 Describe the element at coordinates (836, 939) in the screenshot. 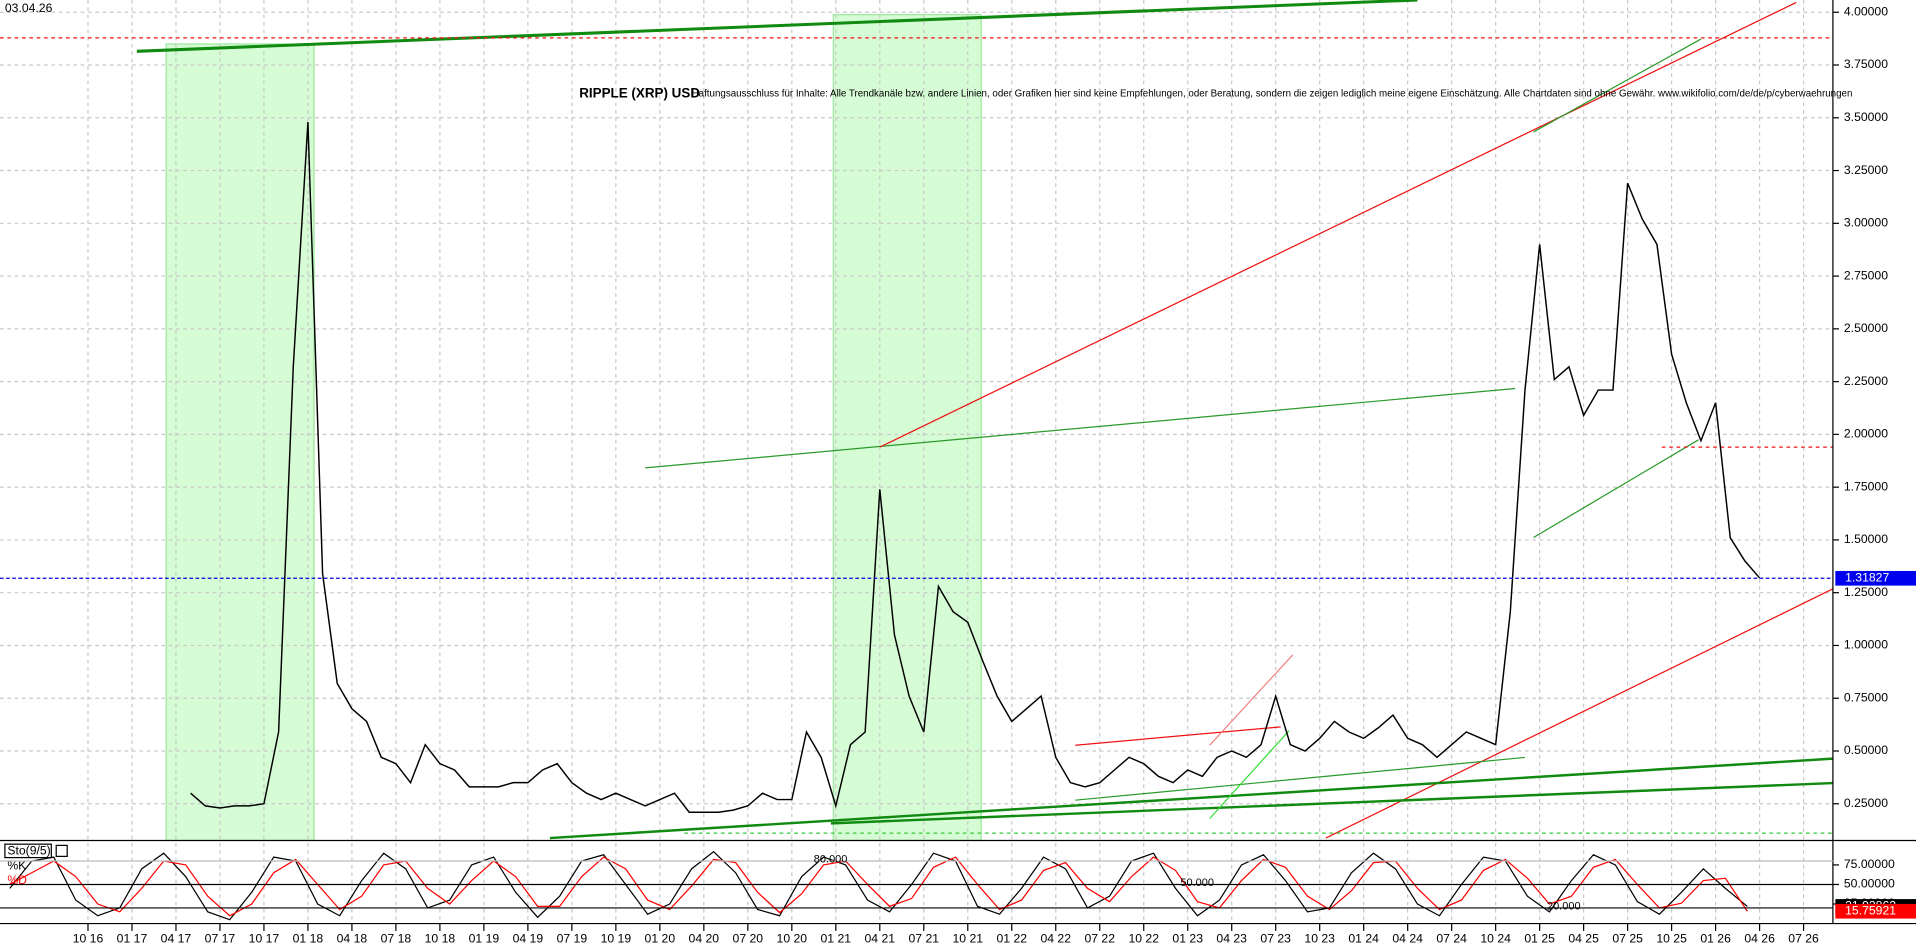

I see `x-tick-label: 01 21` at that location.